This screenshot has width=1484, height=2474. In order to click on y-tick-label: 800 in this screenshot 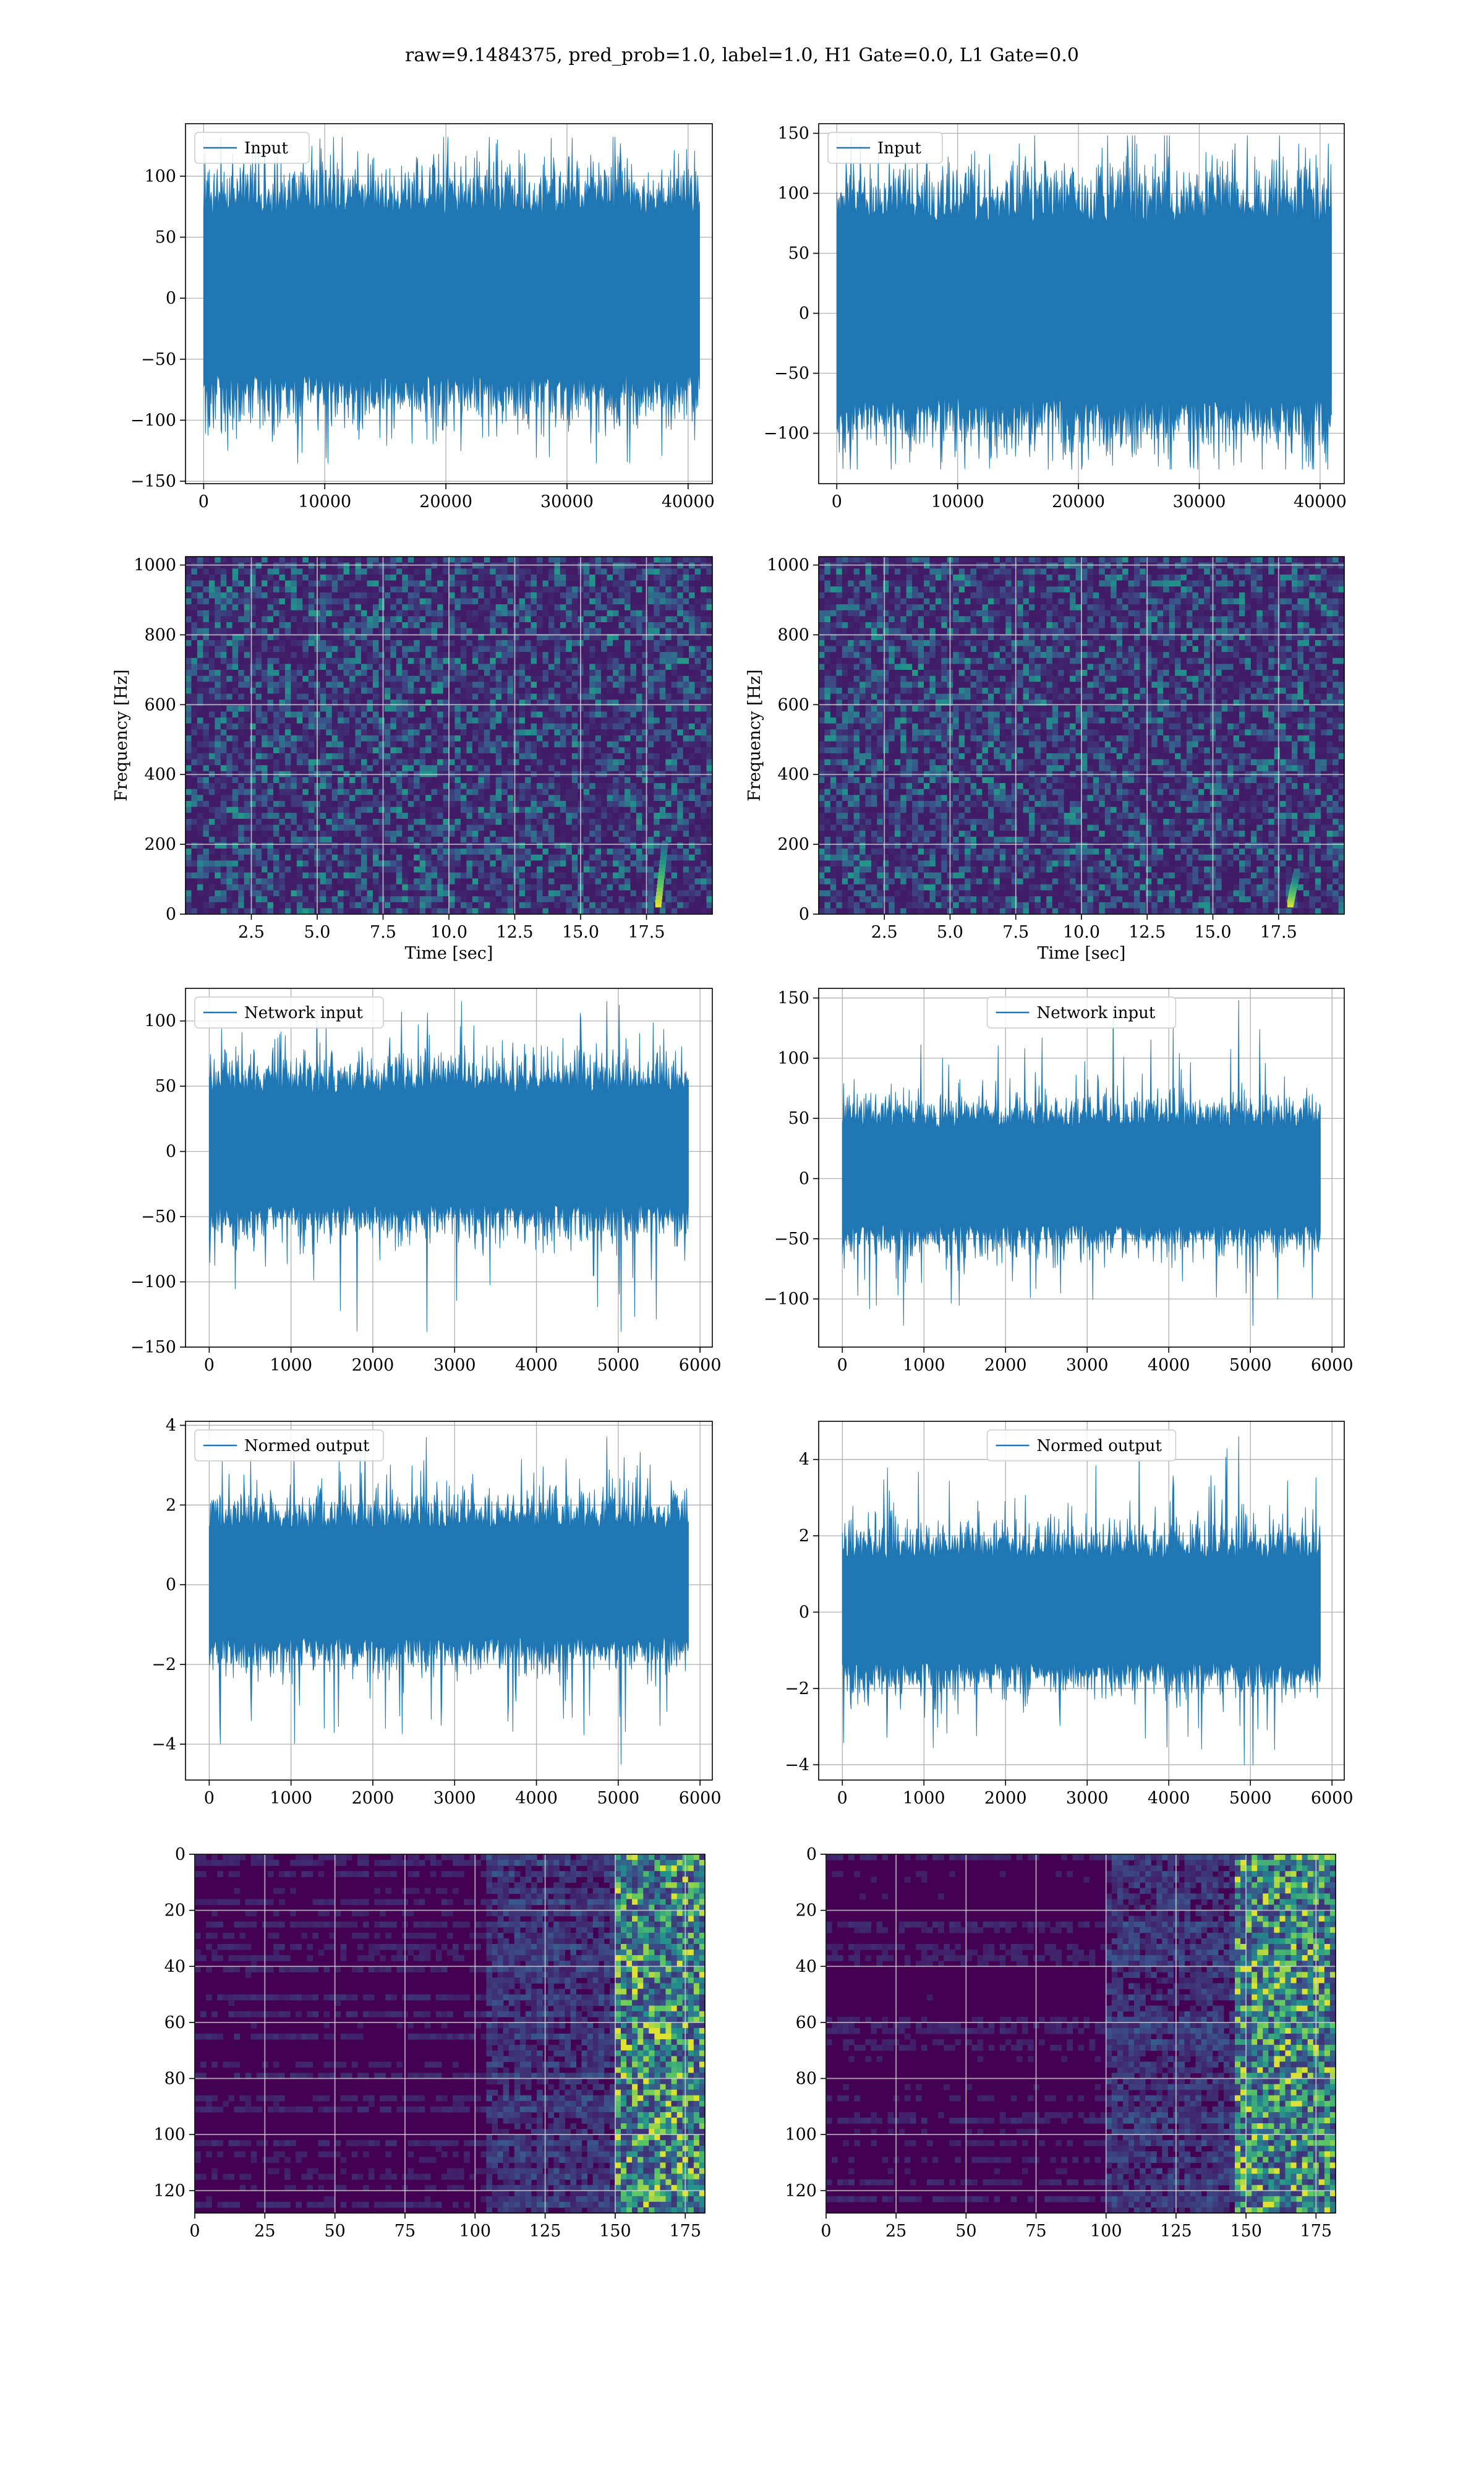, I will do `click(160, 634)`.